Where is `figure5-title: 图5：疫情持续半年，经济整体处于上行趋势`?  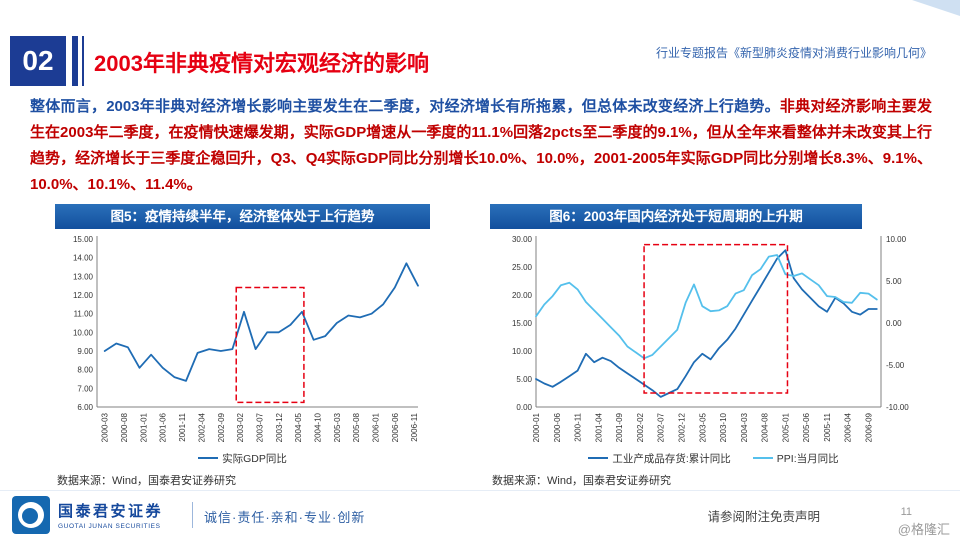 figure5-title: 图5：疫情持续半年，经济整体处于上行趋势 is located at coordinates (242, 216).